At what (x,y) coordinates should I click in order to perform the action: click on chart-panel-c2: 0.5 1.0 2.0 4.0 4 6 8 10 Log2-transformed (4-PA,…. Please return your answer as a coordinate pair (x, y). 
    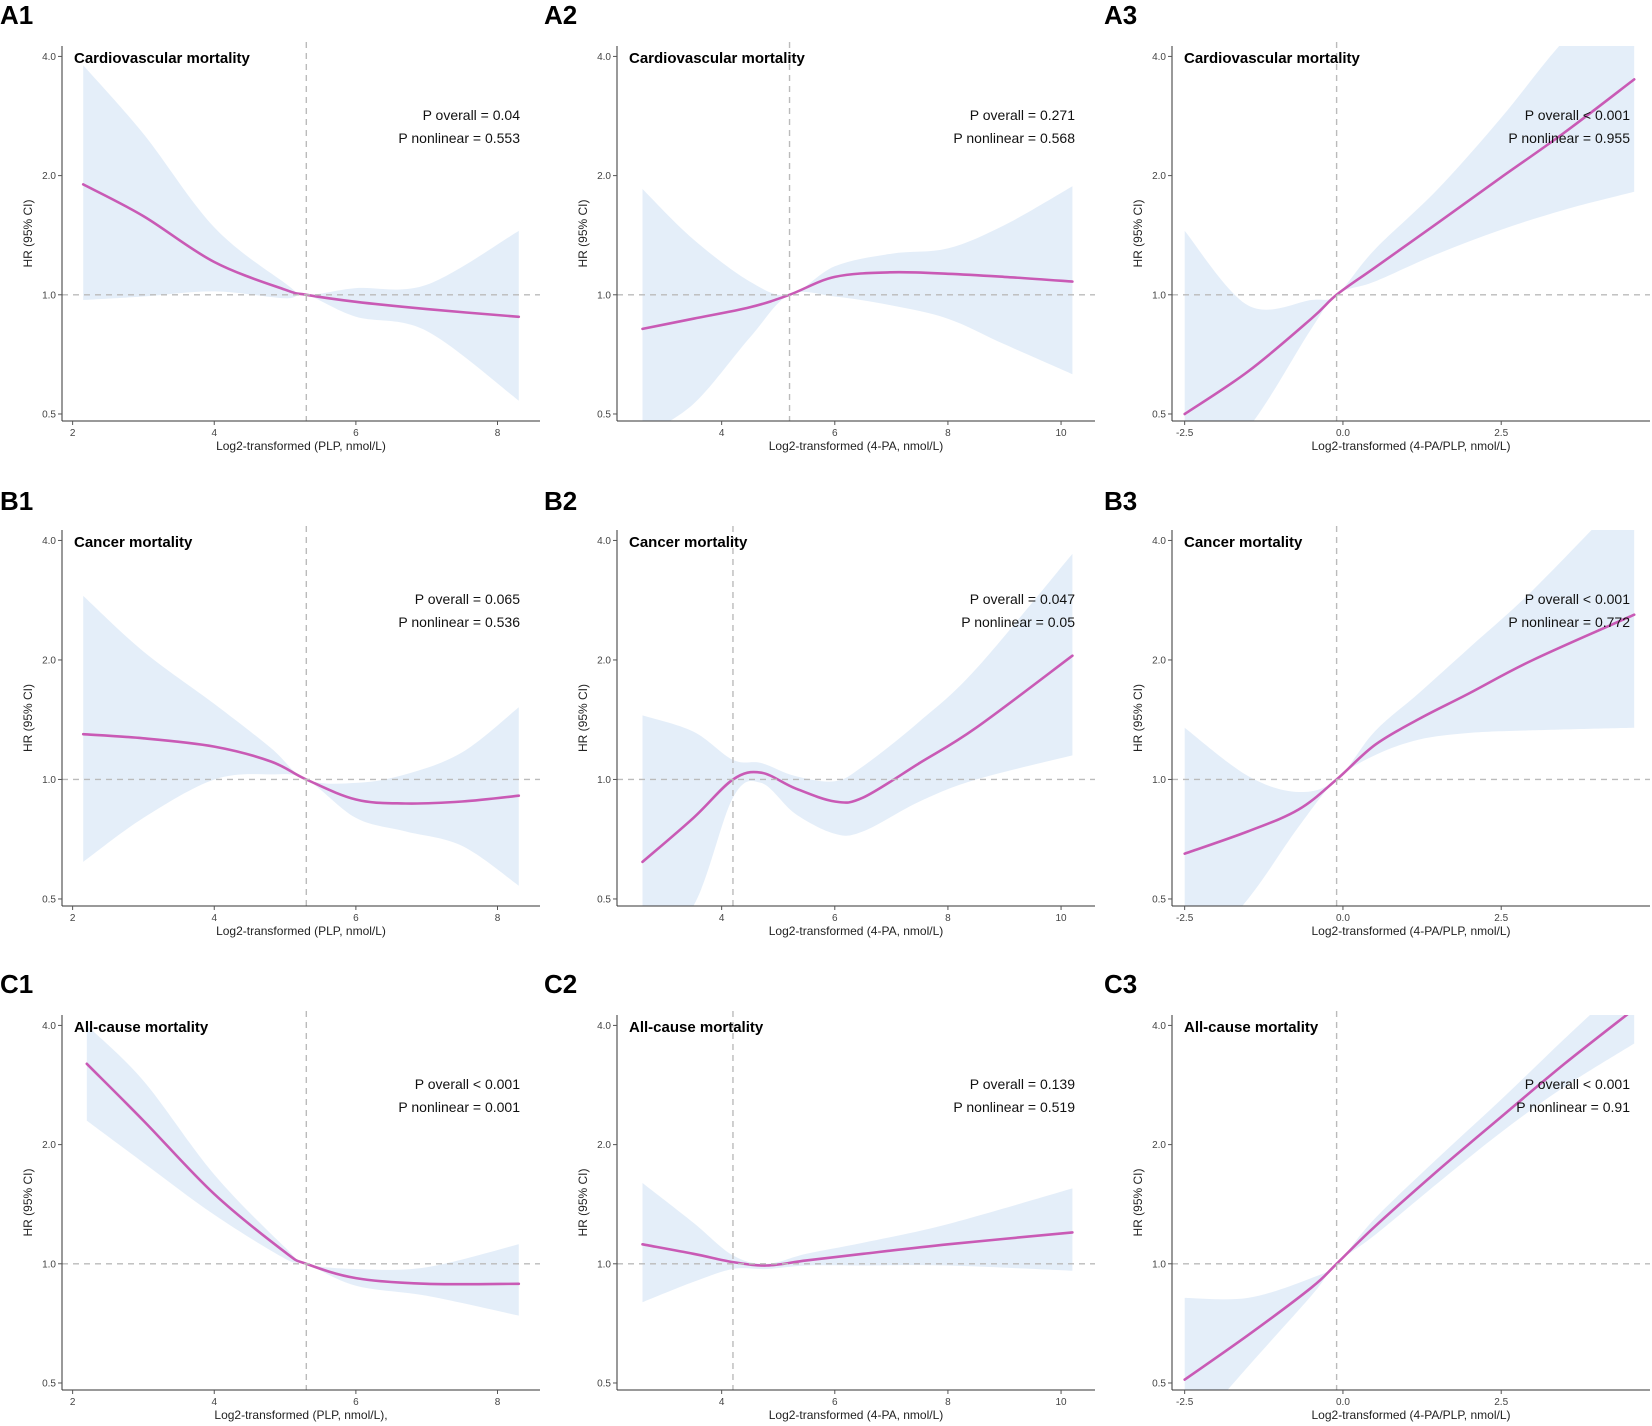
    Looking at the image, I should click on (819, 1195).